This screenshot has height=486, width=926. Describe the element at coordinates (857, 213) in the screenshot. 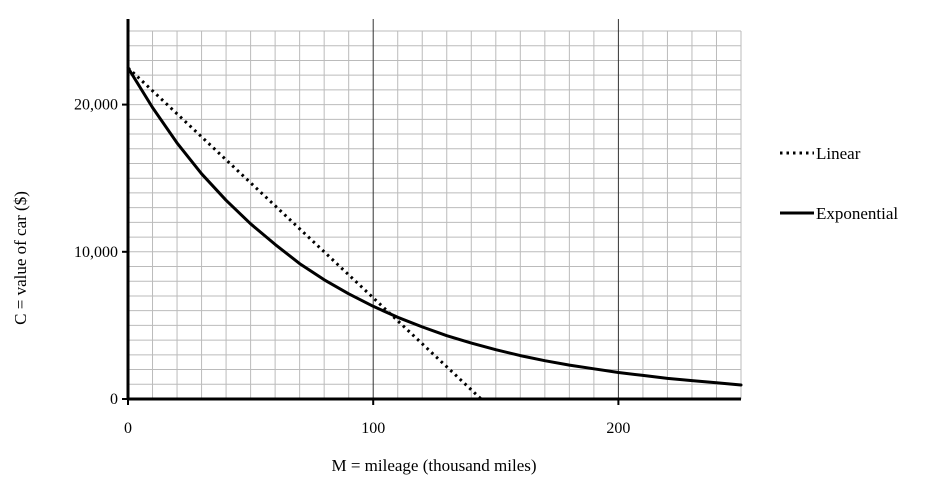

I see `legend-label-exponential: Exponential` at that location.